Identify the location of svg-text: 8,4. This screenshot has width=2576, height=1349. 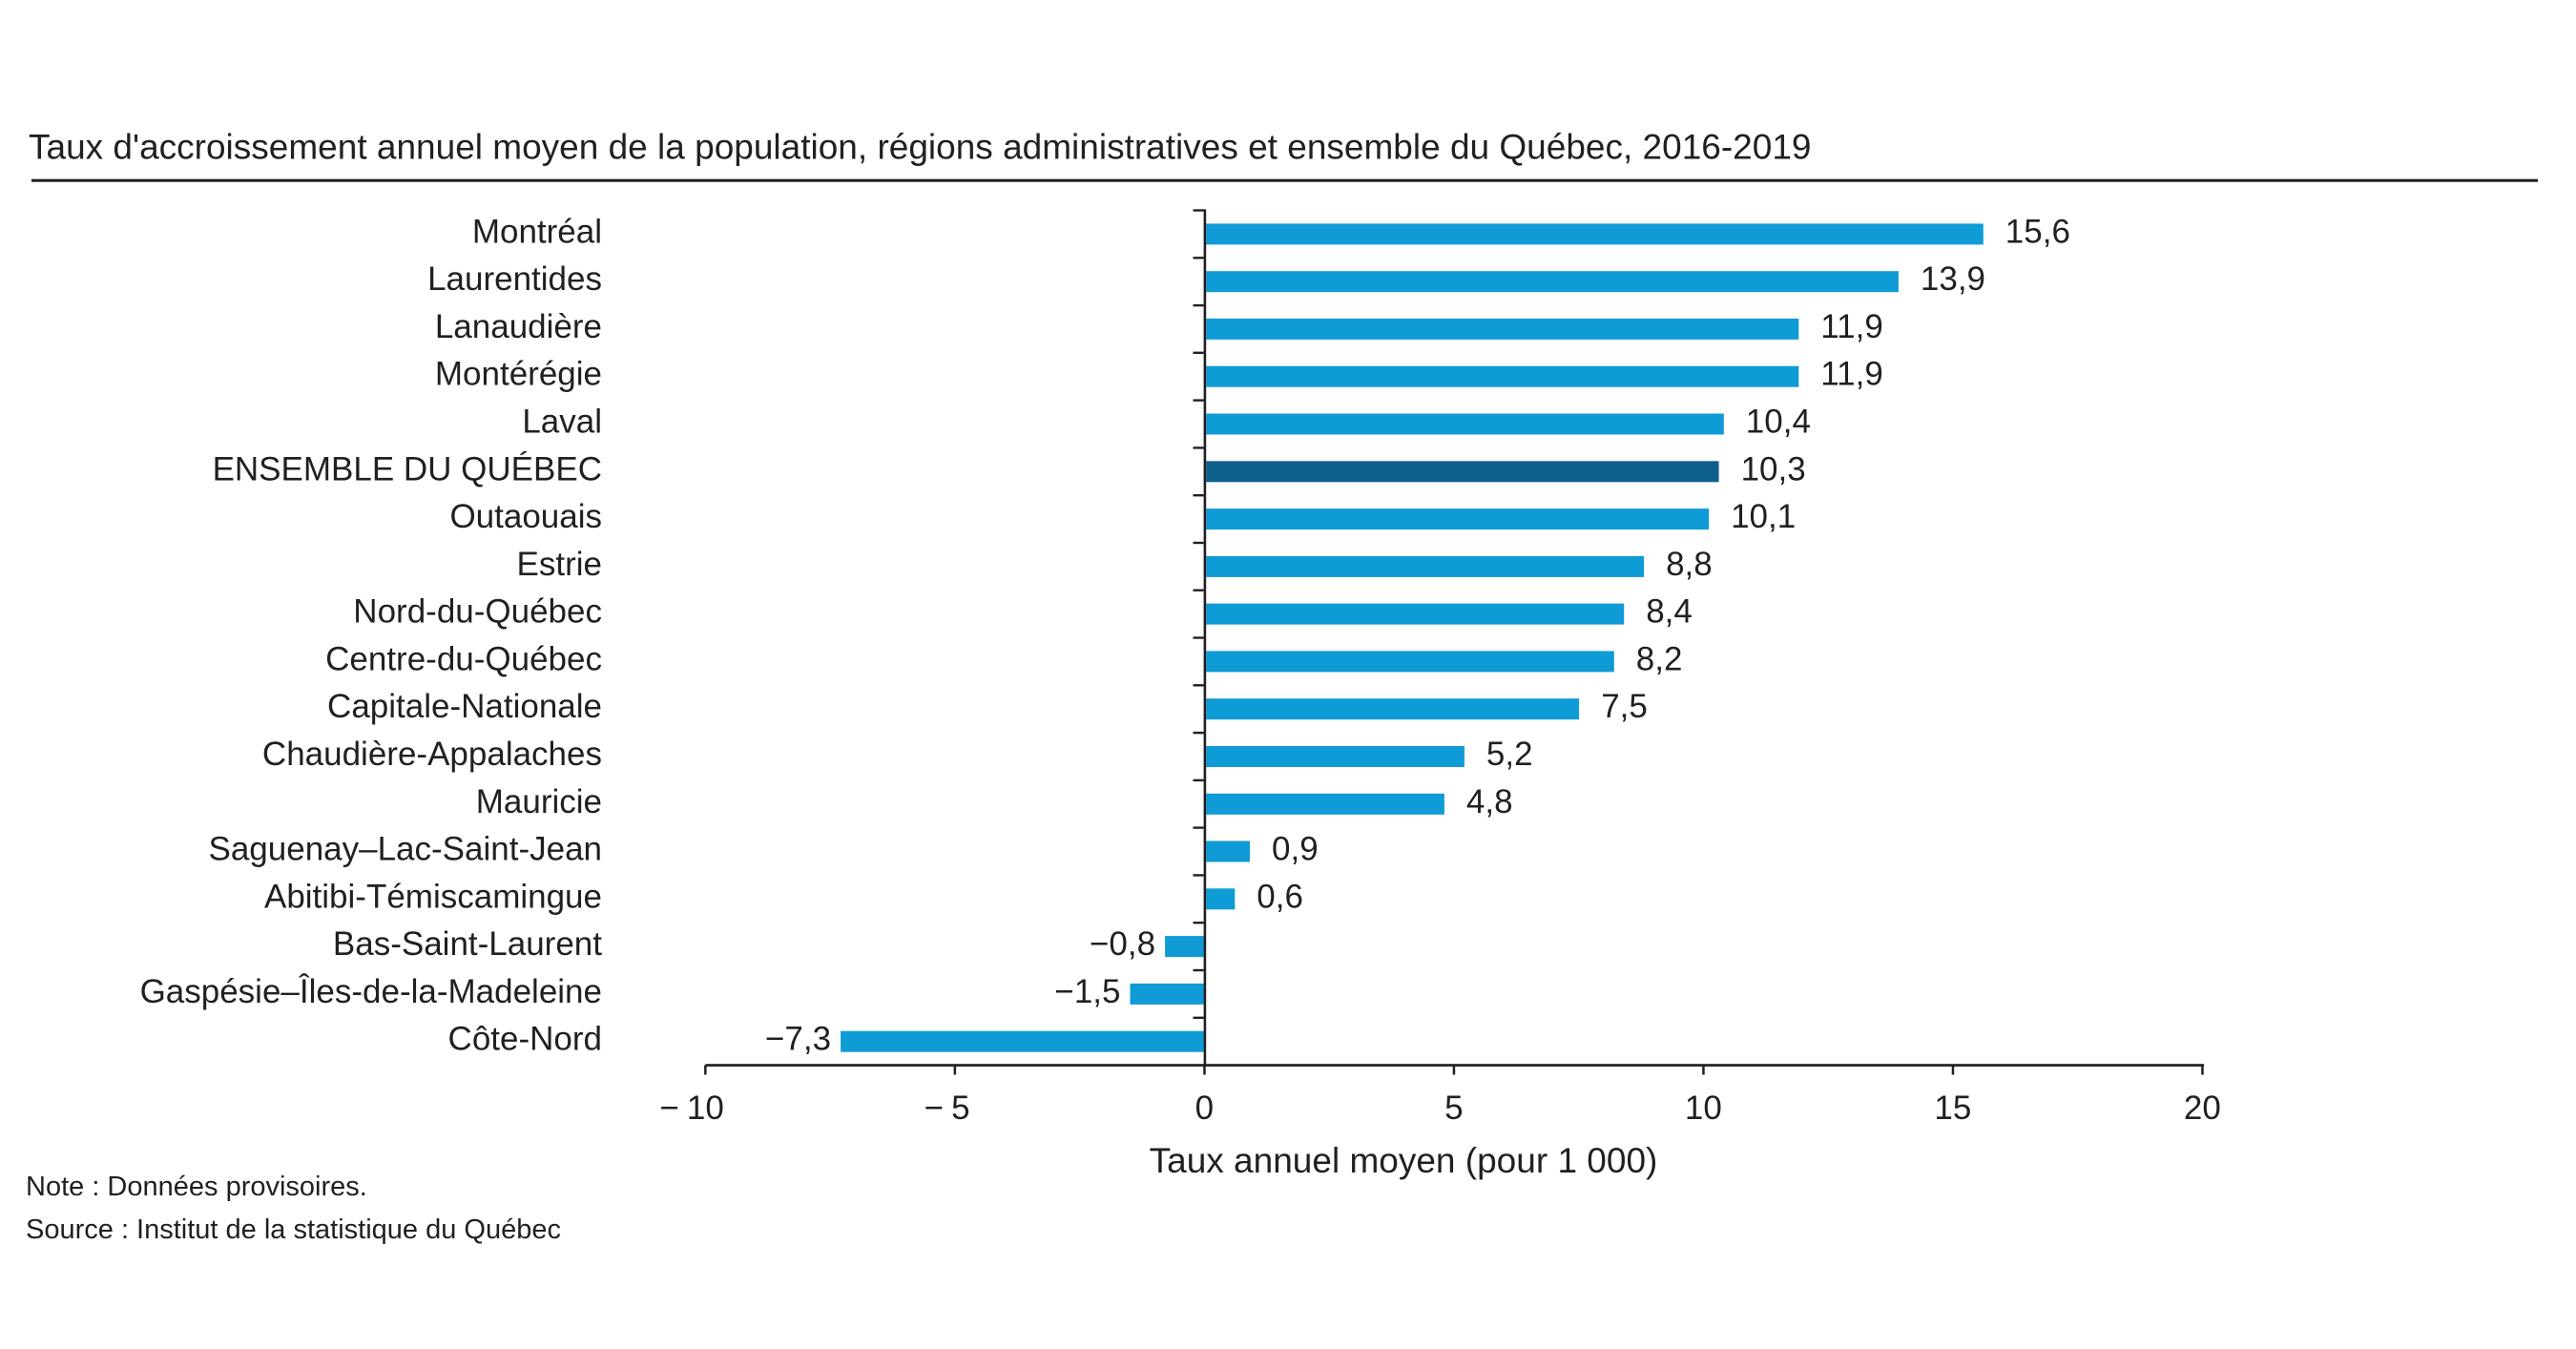
(1669, 612).